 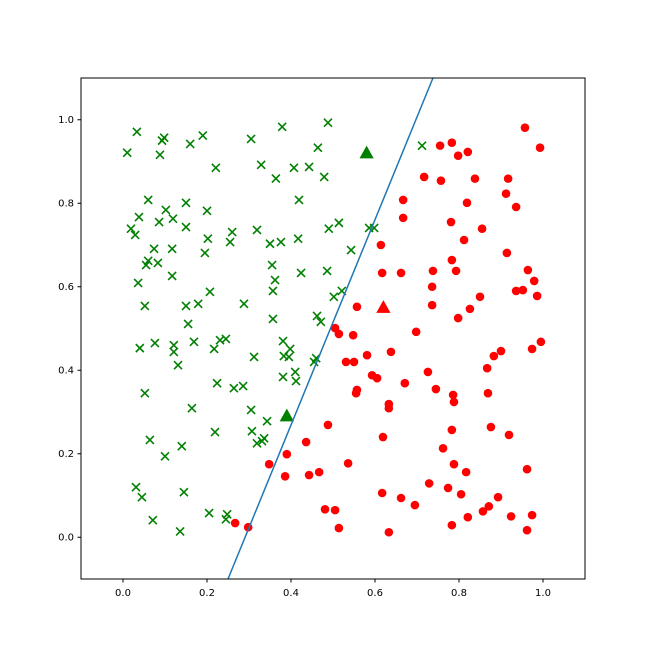 What do you see at coordinates (123, 593) in the screenshot?
I see `x-tick-label: 0.0` at bounding box center [123, 593].